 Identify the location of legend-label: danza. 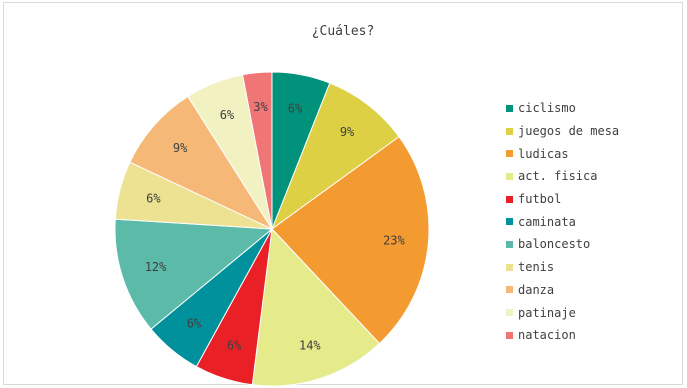
(536, 289).